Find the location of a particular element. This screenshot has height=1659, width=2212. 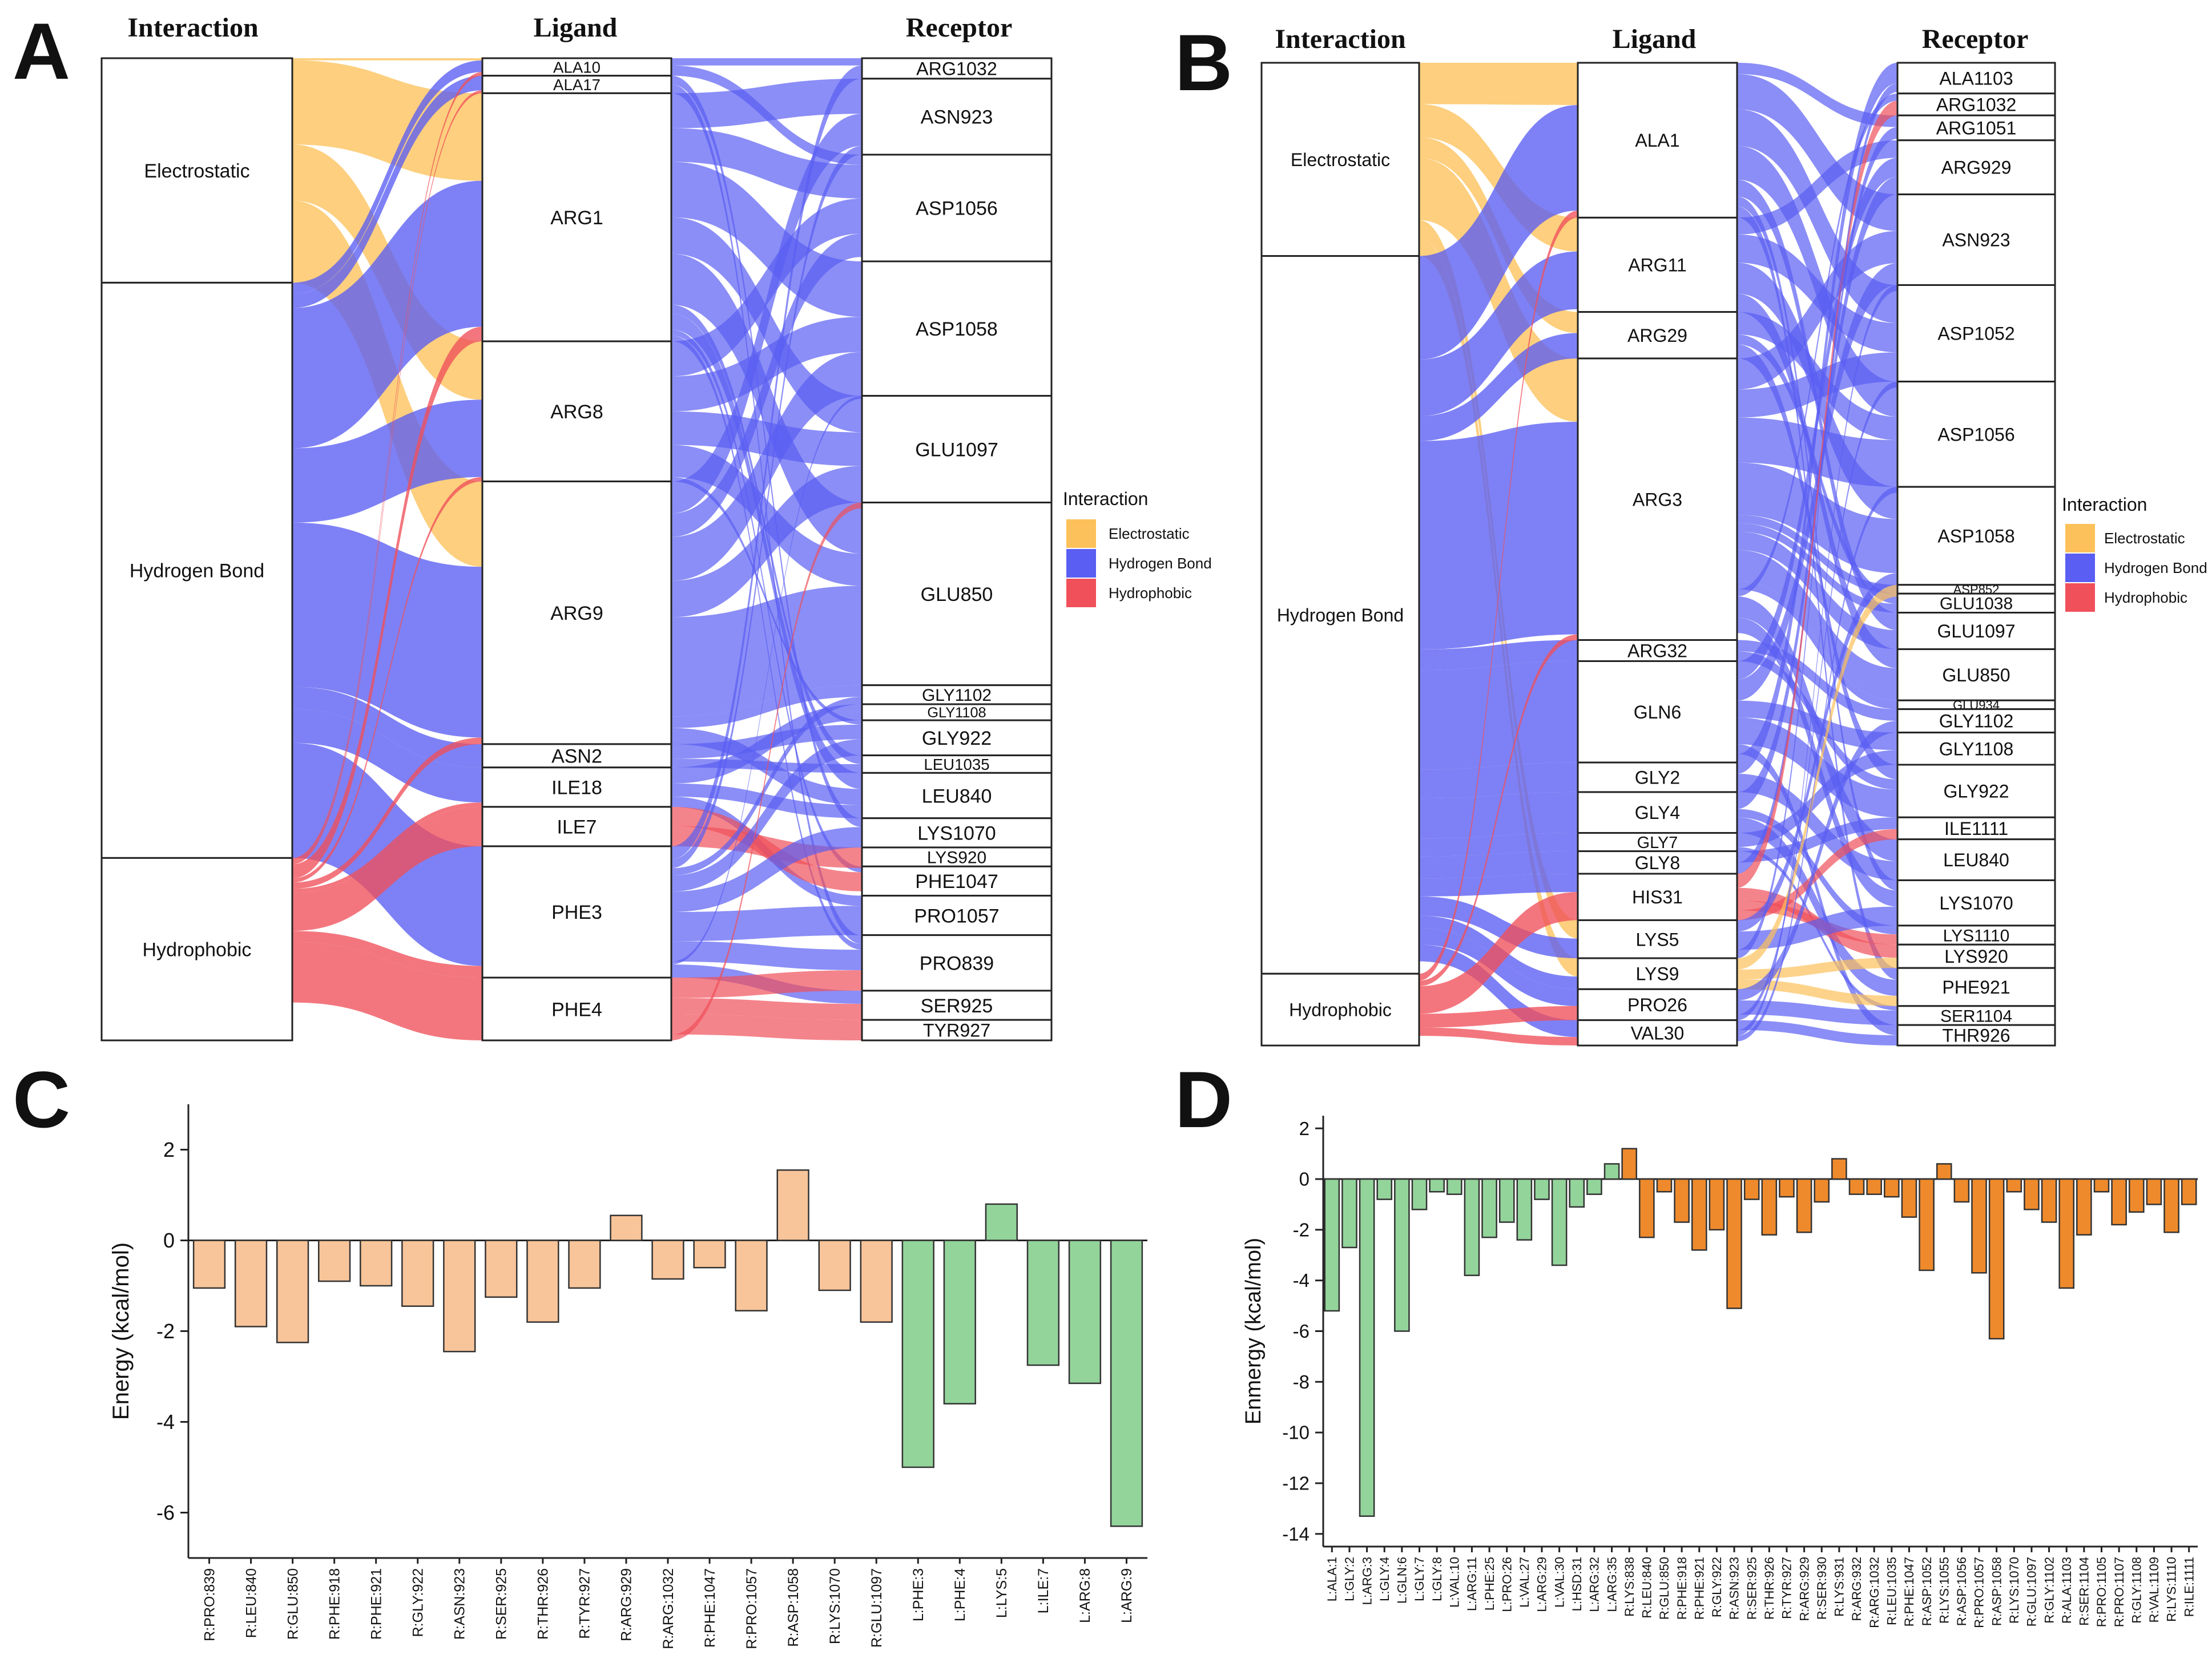

sankey-link-val30-asp1056 is located at coordinates (1817, 764).